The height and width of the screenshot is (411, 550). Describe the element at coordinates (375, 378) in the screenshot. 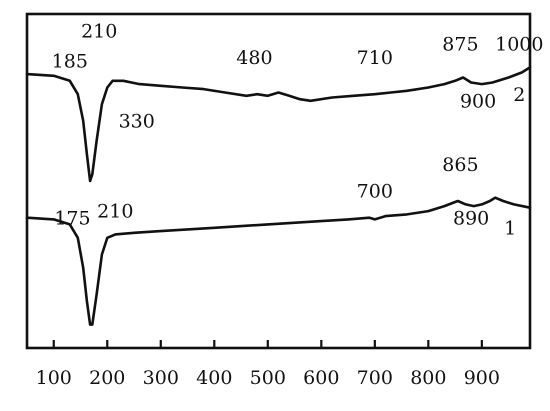

I see `x-tick-label-700: 700` at that location.